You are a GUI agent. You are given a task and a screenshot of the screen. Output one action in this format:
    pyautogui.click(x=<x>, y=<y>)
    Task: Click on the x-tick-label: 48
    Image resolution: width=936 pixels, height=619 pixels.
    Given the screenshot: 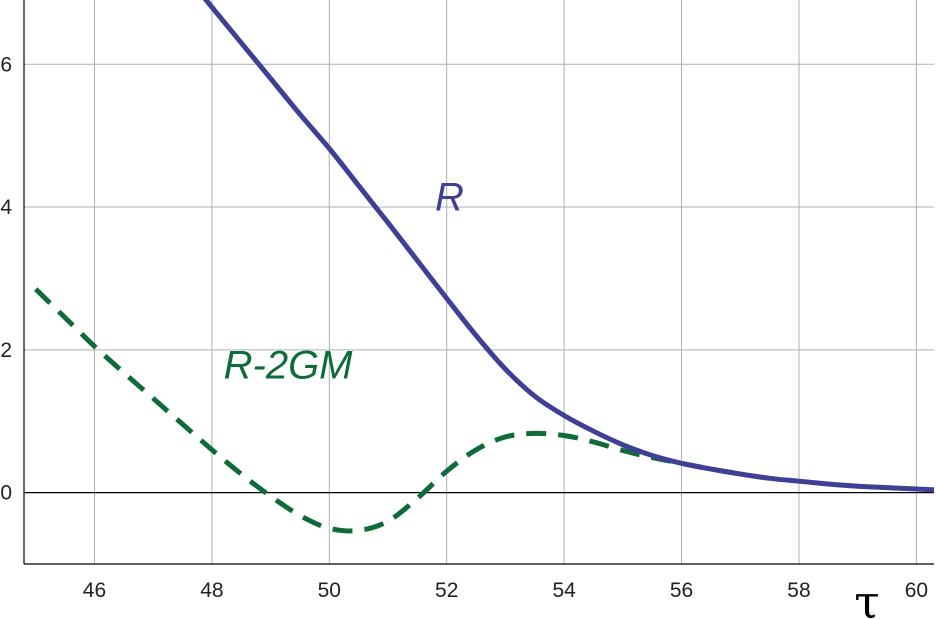 What is the action you would take?
    pyautogui.click(x=211, y=590)
    